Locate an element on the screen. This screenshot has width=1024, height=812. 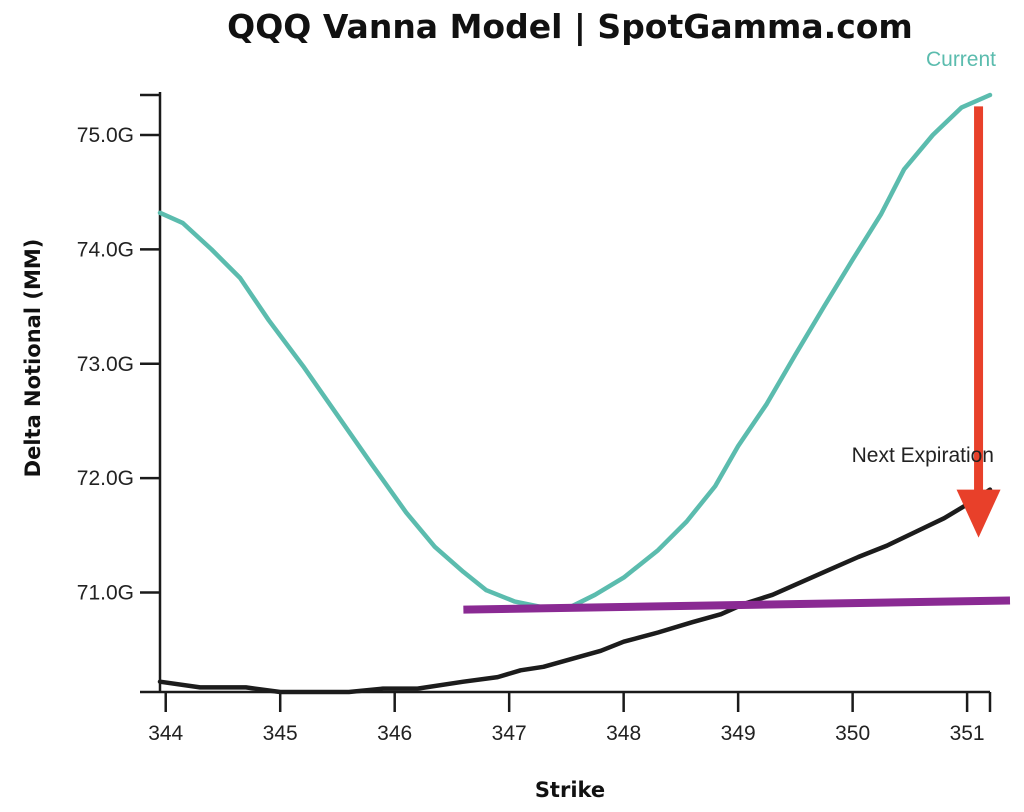
y-tick-label: 72.0G is located at coordinates (105, 478).